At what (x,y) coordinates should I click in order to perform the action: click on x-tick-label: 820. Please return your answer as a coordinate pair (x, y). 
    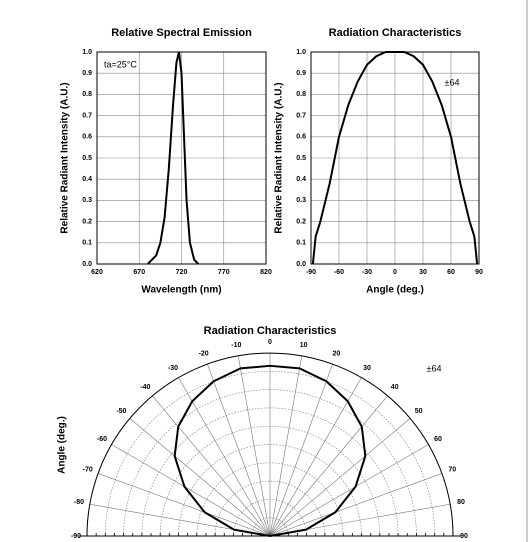
    Looking at the image, I should click on (266, 272).